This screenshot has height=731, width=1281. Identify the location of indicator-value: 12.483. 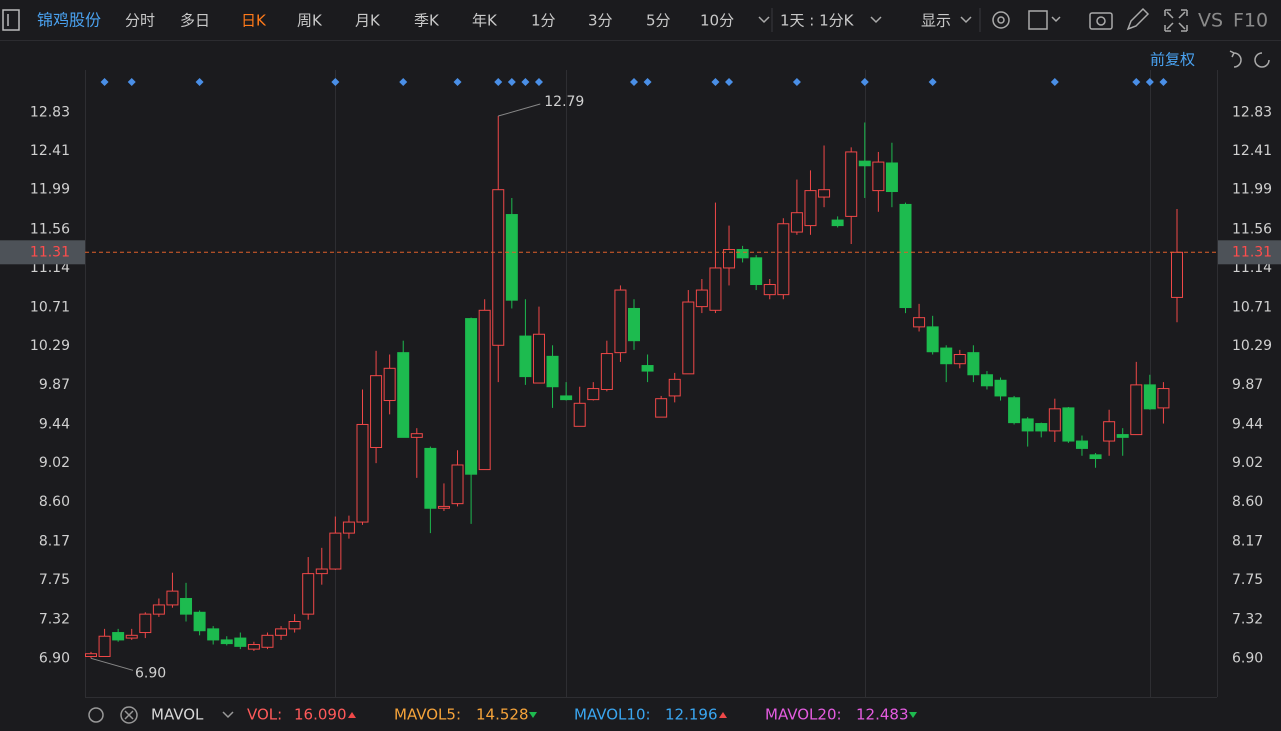
(882, 715).